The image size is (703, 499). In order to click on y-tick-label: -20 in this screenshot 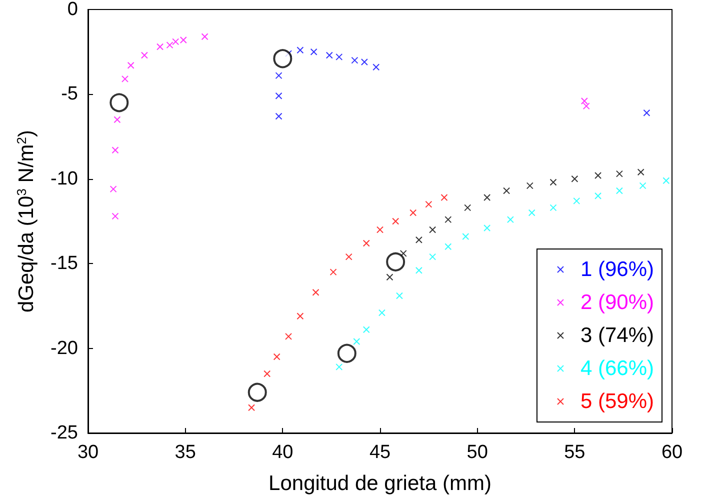, I will do `click(64, 348)`.